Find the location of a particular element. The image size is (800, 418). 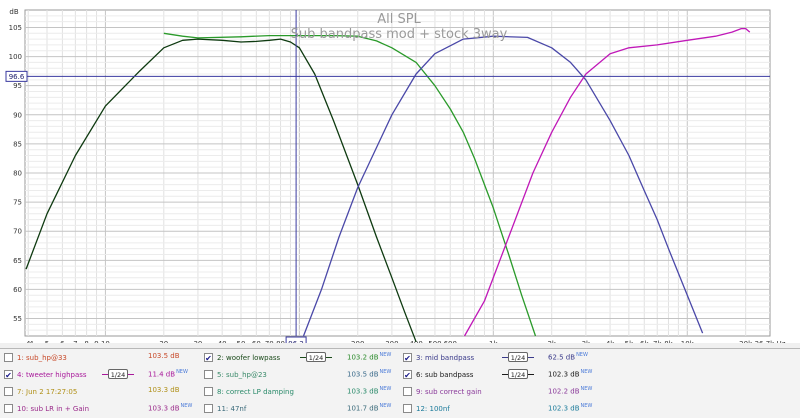

trace-level-value: 11.4 dBNEW is located at coordinates (168, 373).